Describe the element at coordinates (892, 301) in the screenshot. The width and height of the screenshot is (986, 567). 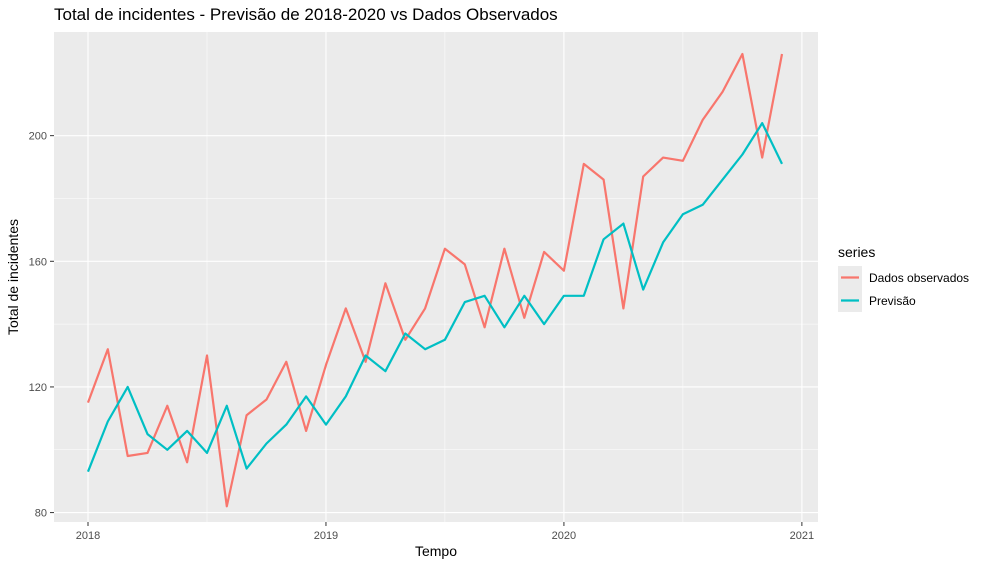
I see `legend-label: Previsão` at that location.